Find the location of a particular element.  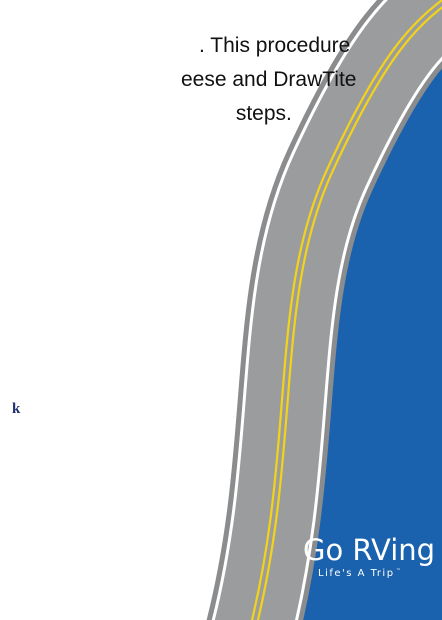

footer-fragment: k is located at coordinates (16, 409).